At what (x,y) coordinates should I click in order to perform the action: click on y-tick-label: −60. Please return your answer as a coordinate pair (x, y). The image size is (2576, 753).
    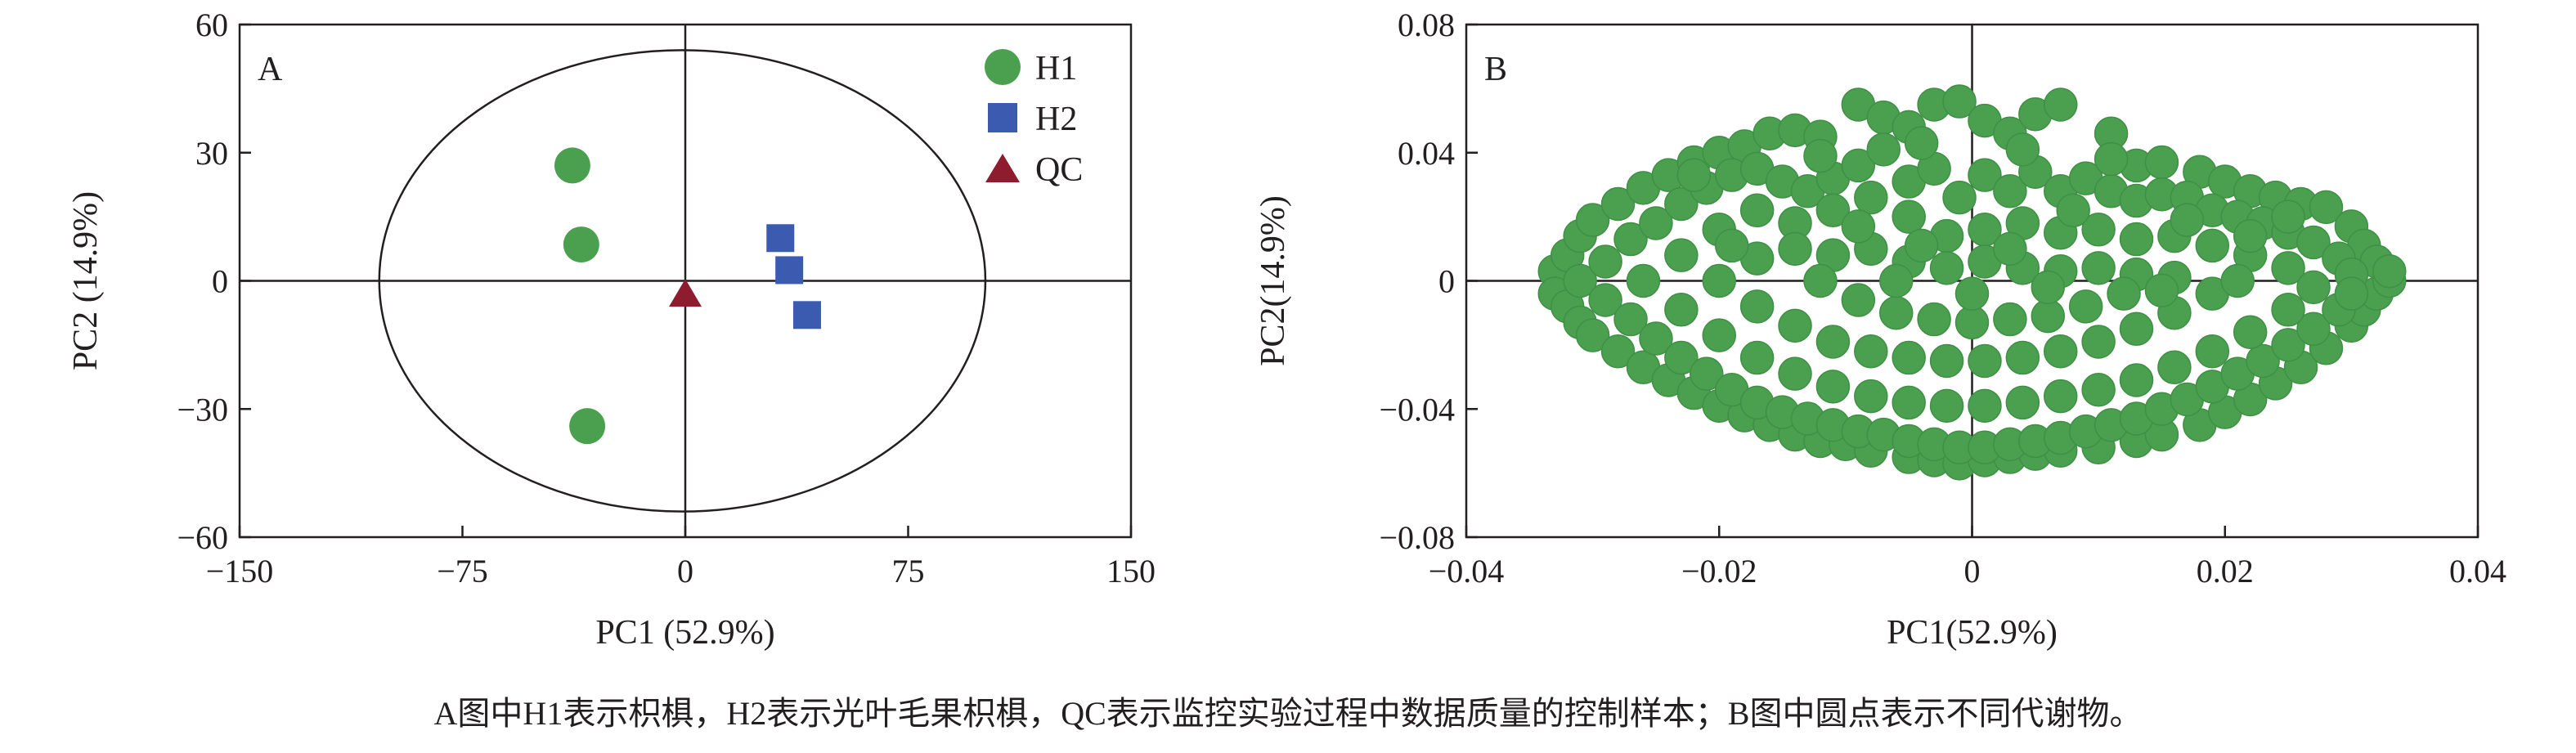
    Looking at the image, I should click on (203, 537).